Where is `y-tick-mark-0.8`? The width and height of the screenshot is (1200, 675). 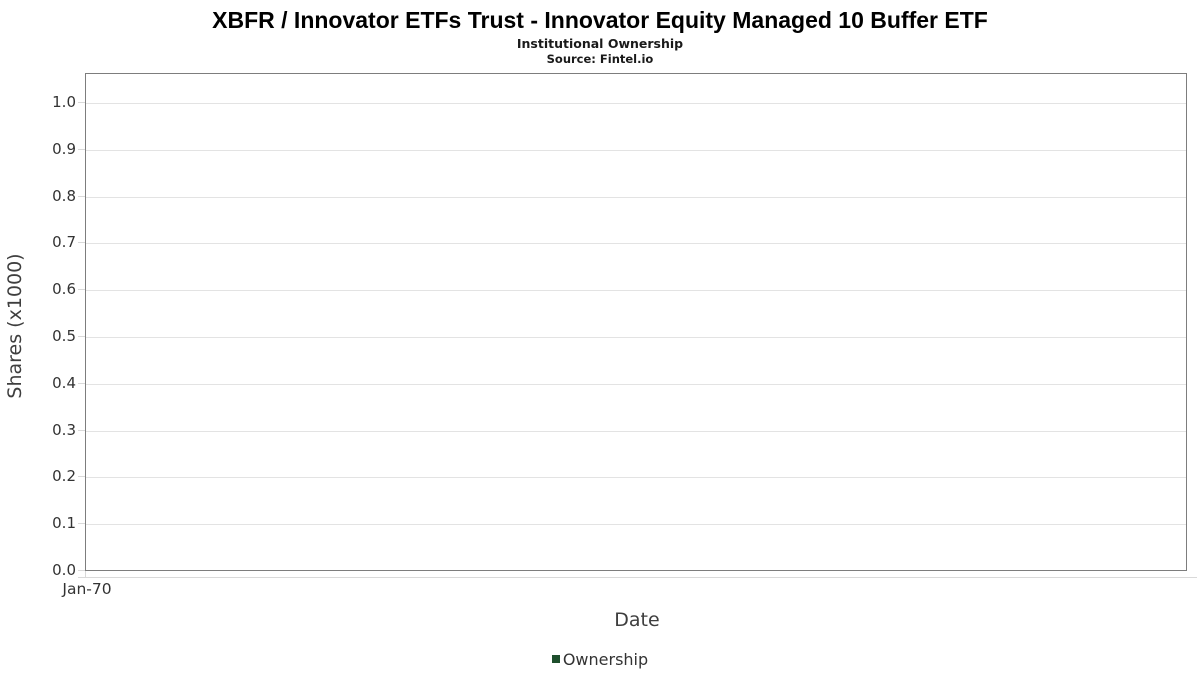
y-tick-mark-0.8 is located at coordinates (81, 196).